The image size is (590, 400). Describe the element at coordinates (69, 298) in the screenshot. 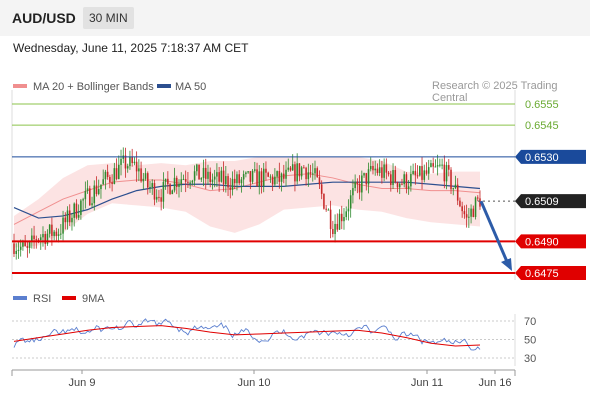

I see `legend-9ma-swatch` at that location.